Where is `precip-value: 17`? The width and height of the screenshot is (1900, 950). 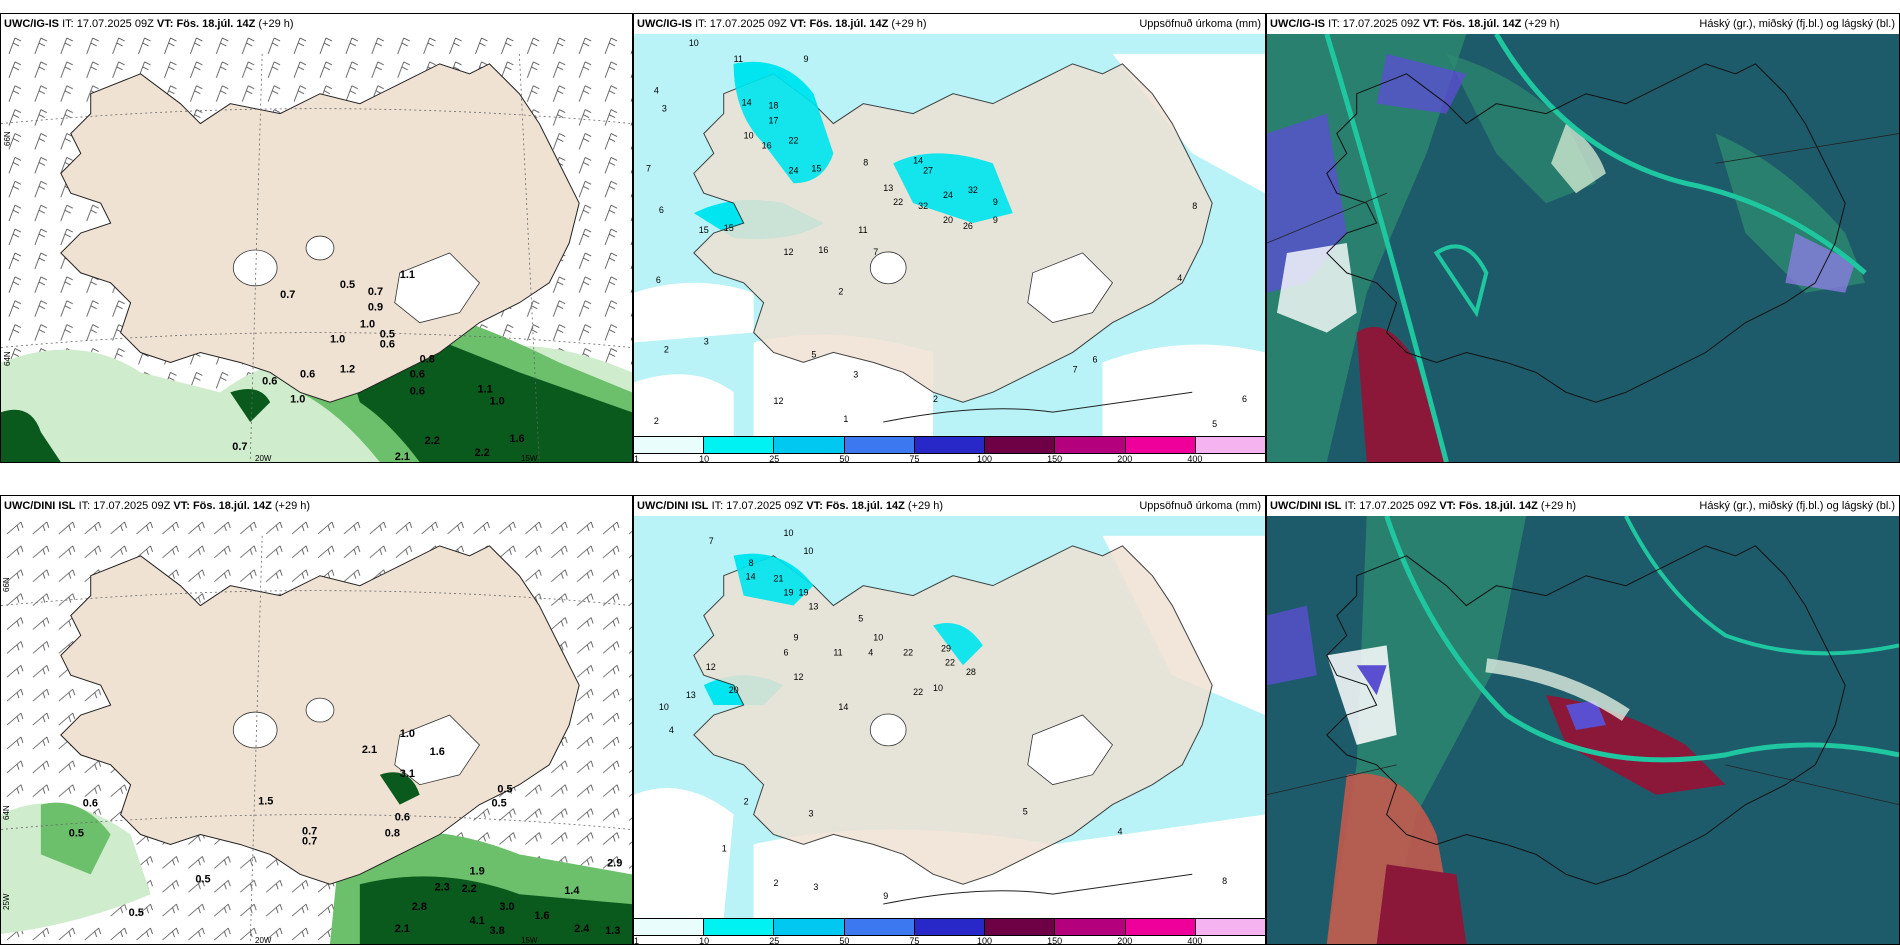
precip-value: 17 is located at coordinates (774, 121).